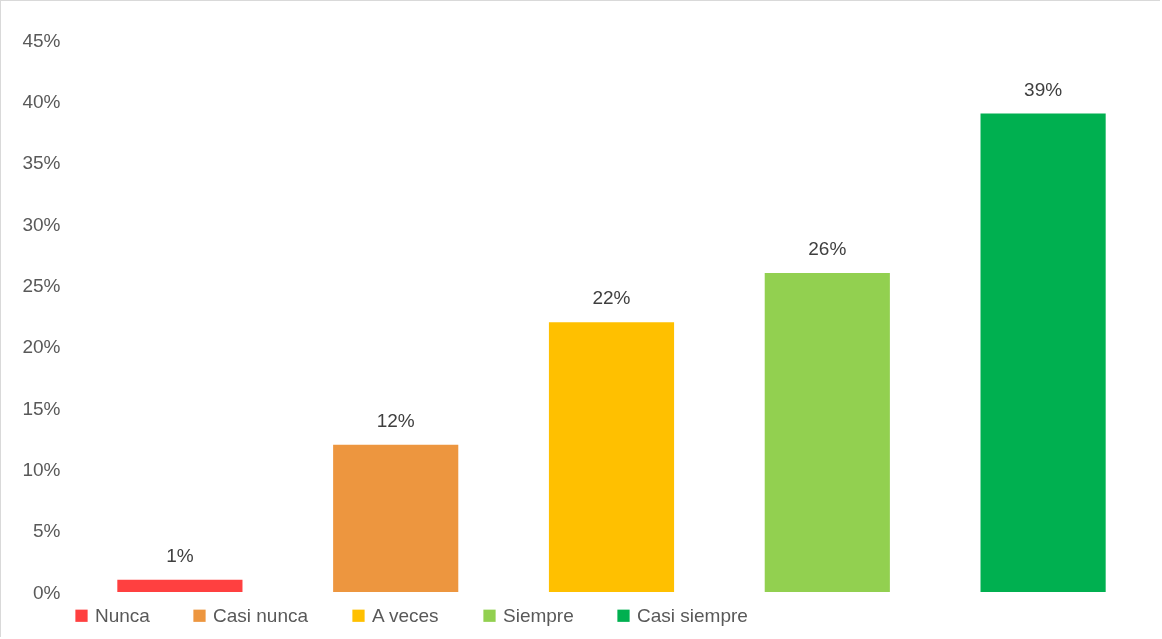 This screenshot has width=1162, height=639. Describe the element at coordinates (692, 615) in the screenshot. I see `legend-label: Casi siempre` at that location.